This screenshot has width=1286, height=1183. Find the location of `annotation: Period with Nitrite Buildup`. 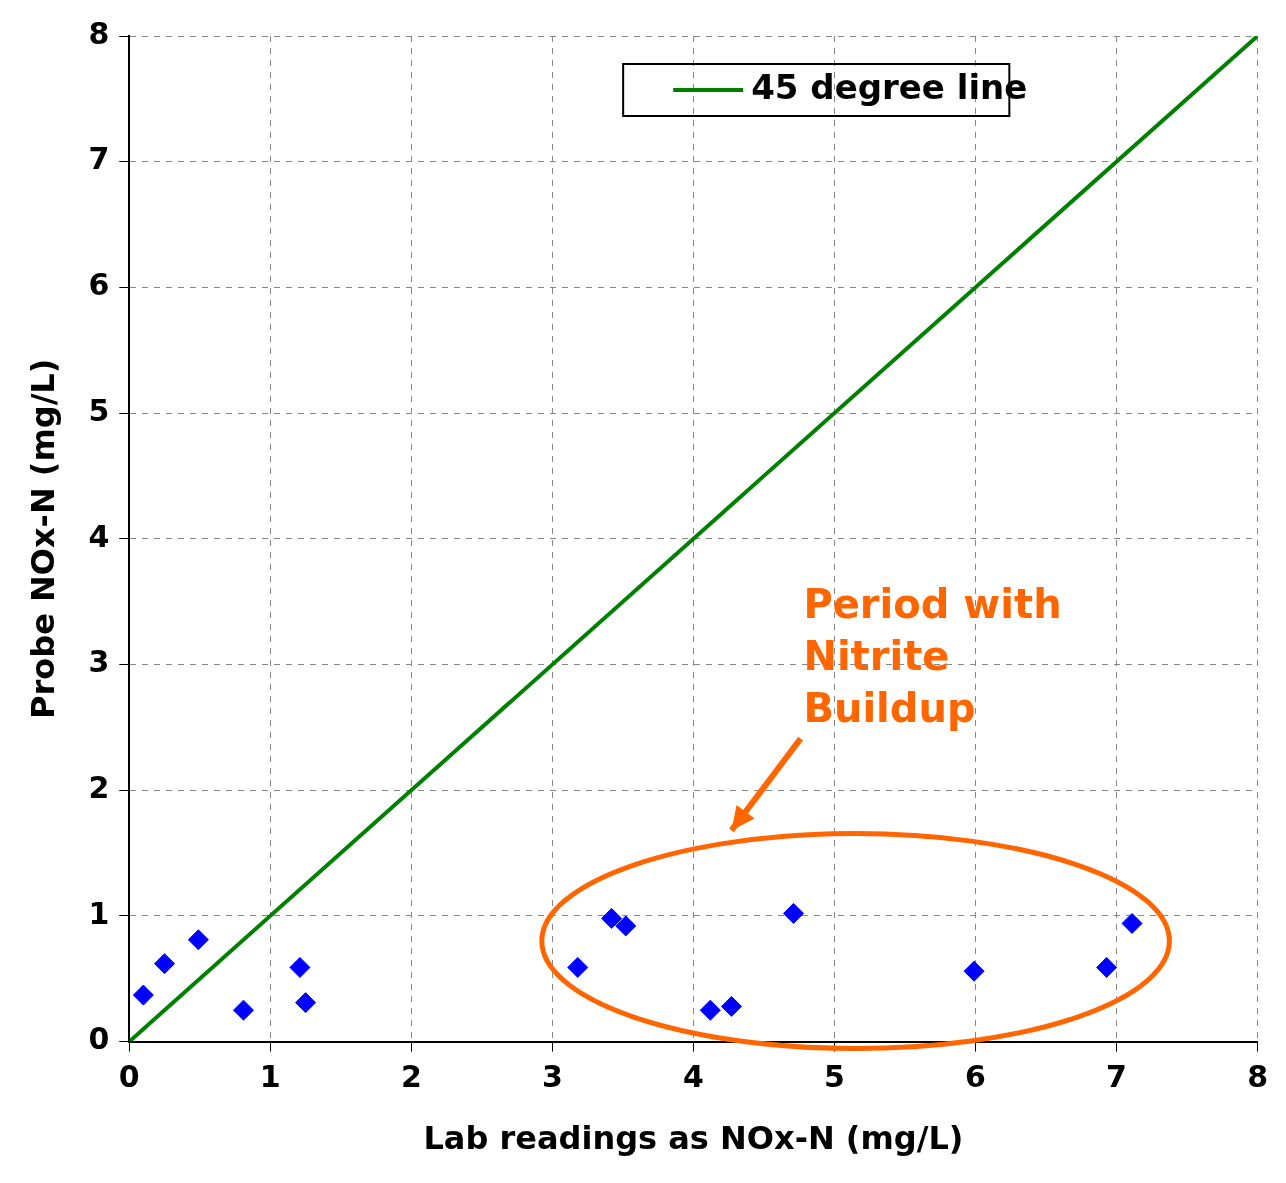

annotation: Period with Nitrite Buildup is located at coordinates (932, 655).